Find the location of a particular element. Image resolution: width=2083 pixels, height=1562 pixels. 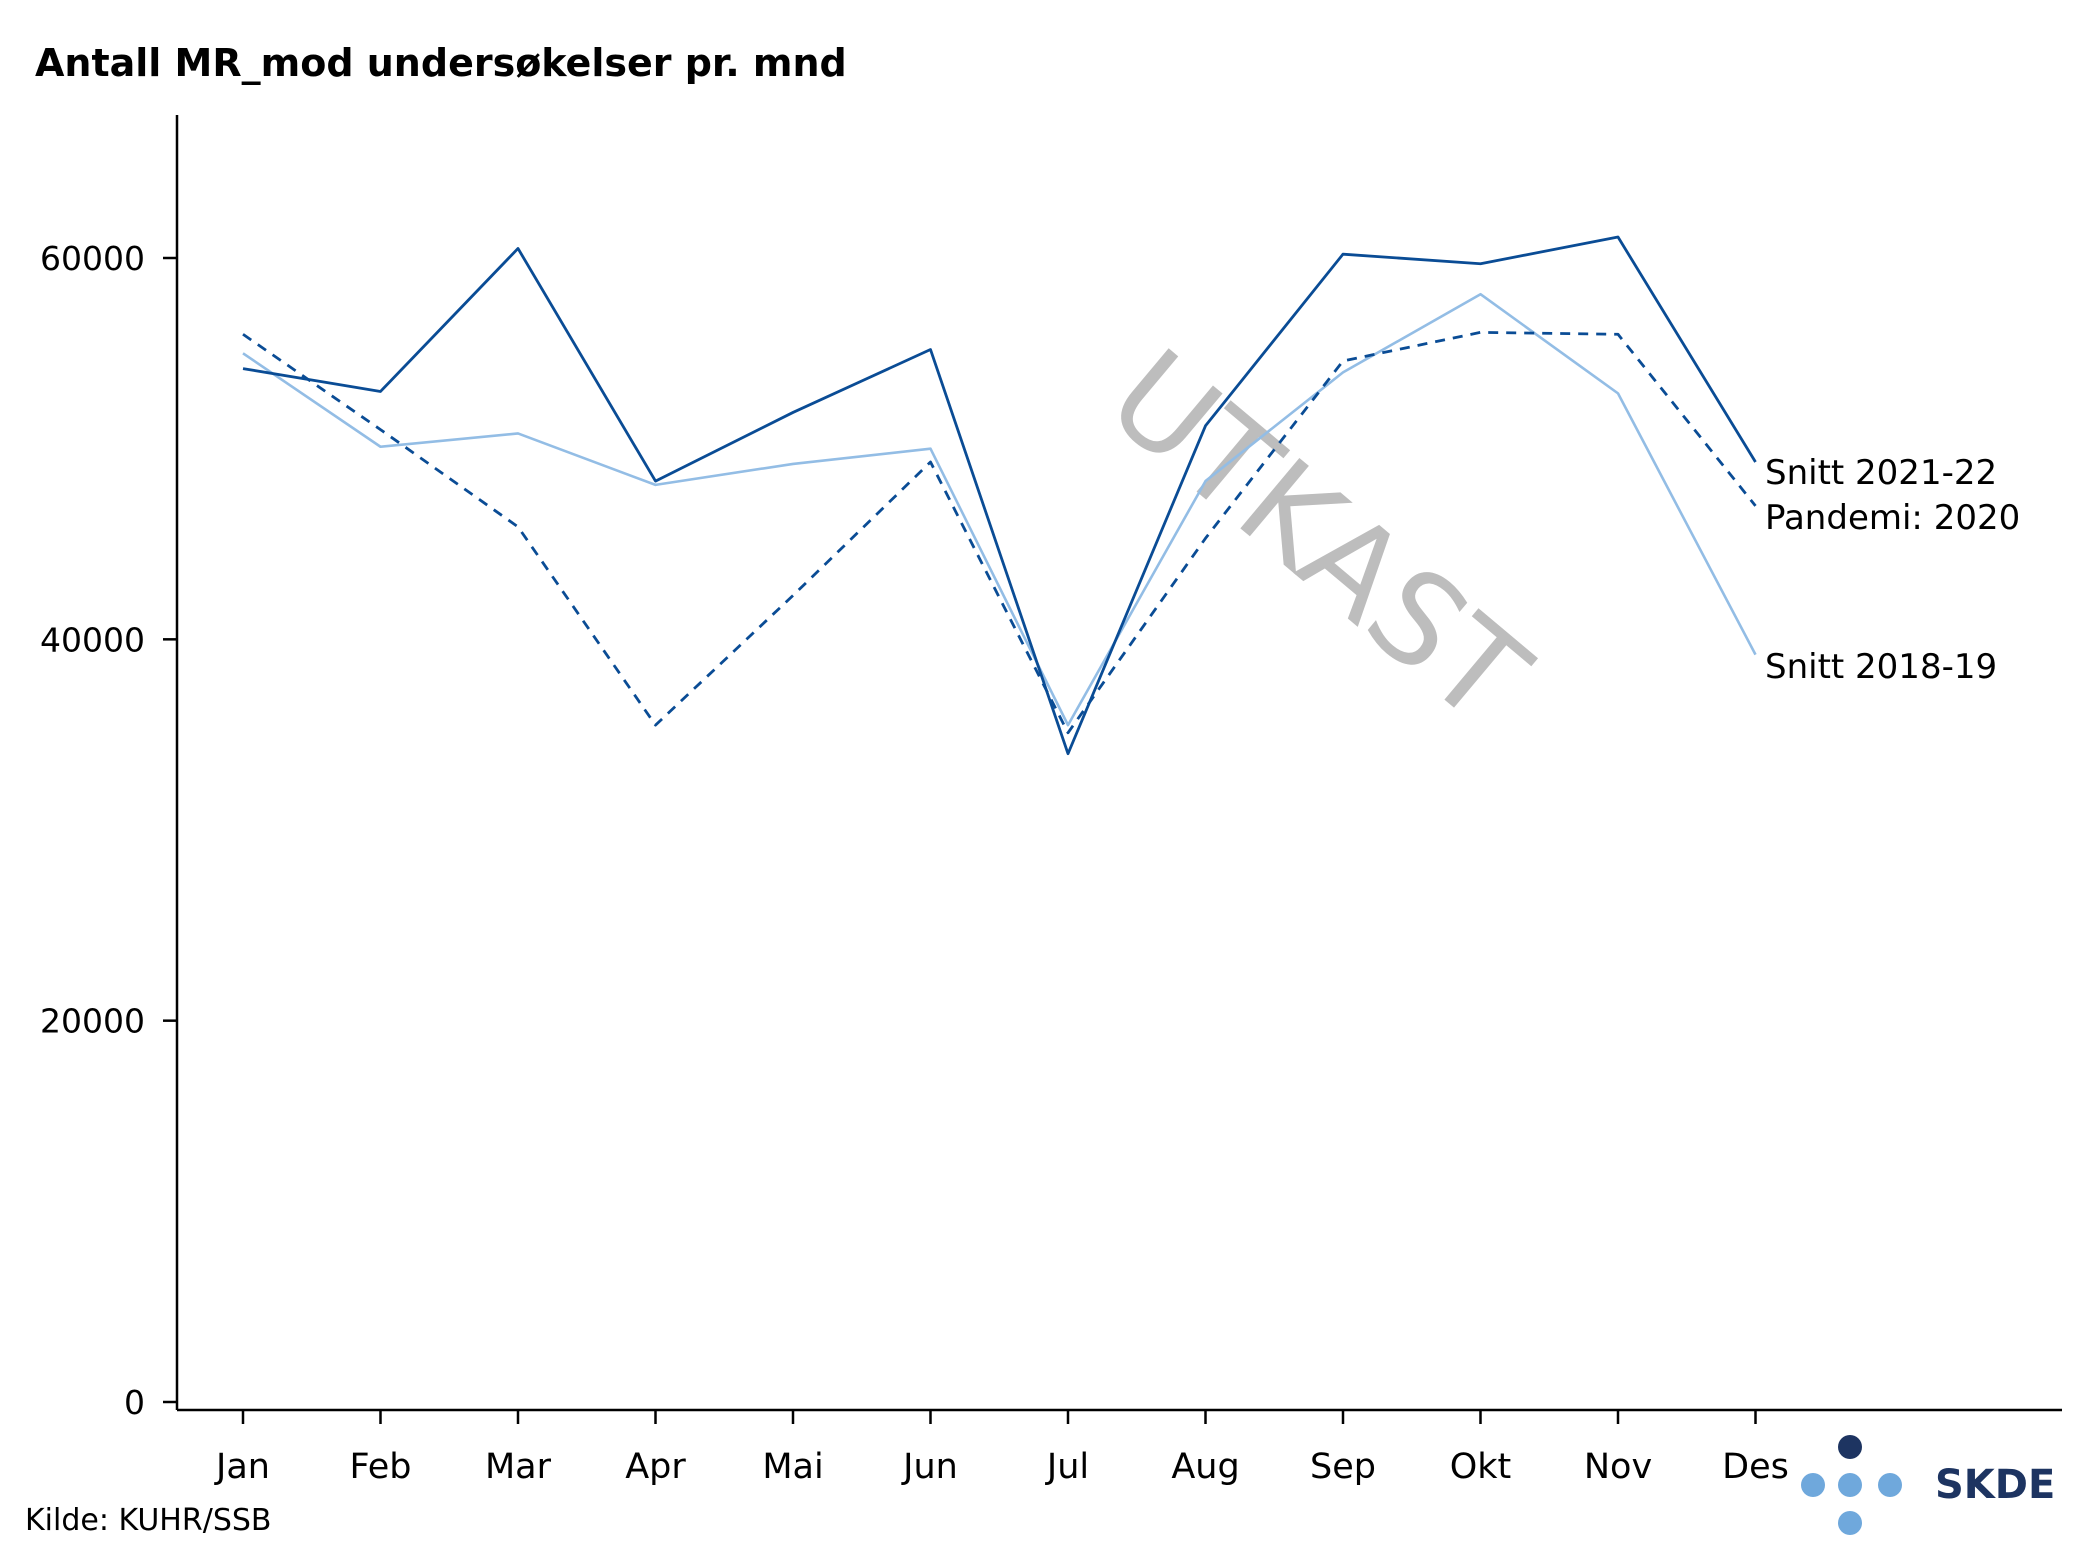

x-tick-label: Des is located at coordinates (1755, 1467).